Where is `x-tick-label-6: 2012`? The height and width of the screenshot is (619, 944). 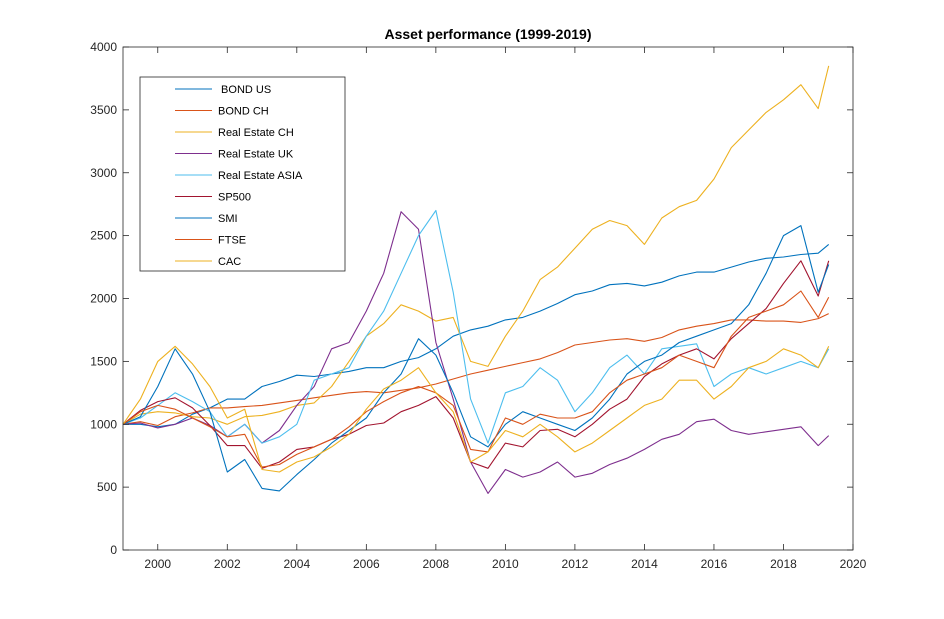 x-tick-label-6: 2012 is located at coordinates (575, 564).